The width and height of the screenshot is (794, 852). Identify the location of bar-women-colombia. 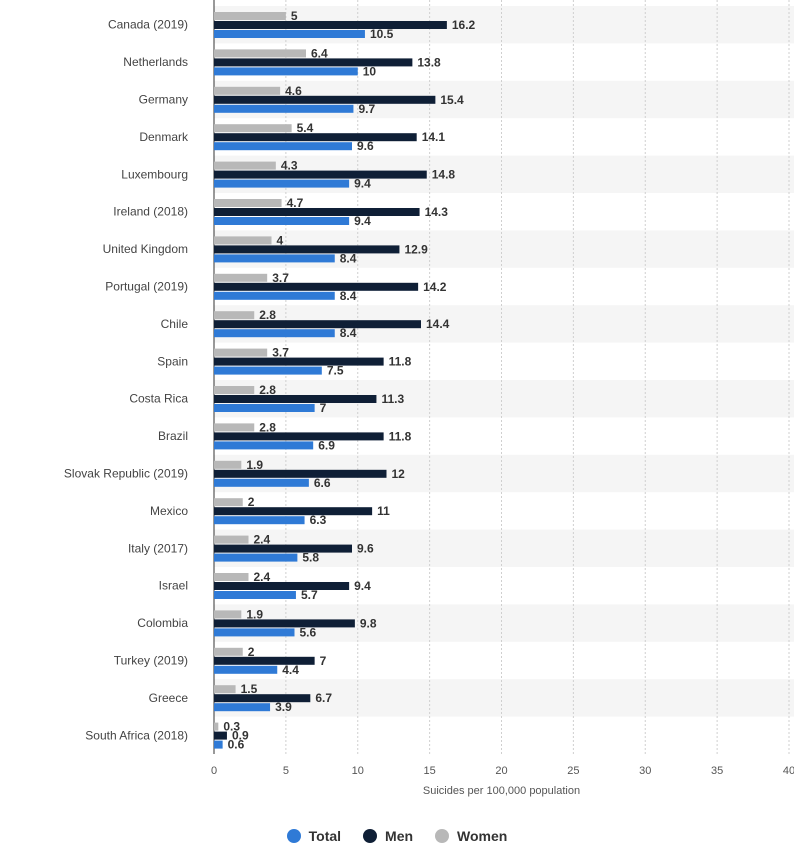
(228, 614).